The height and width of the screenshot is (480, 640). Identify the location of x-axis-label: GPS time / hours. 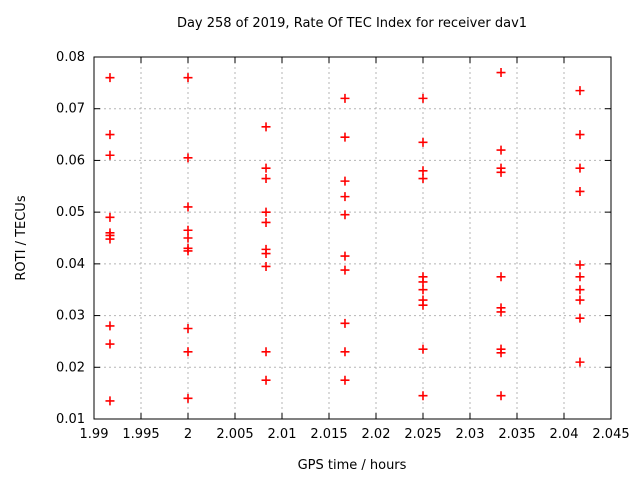
(352, 465).